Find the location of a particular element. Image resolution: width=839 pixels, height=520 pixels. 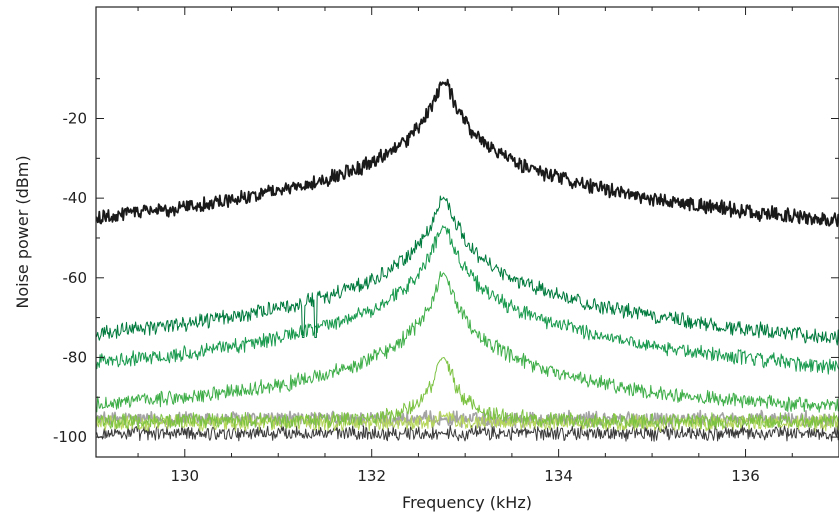

y-tick-label: -60 is located at coordinates (75, 278).